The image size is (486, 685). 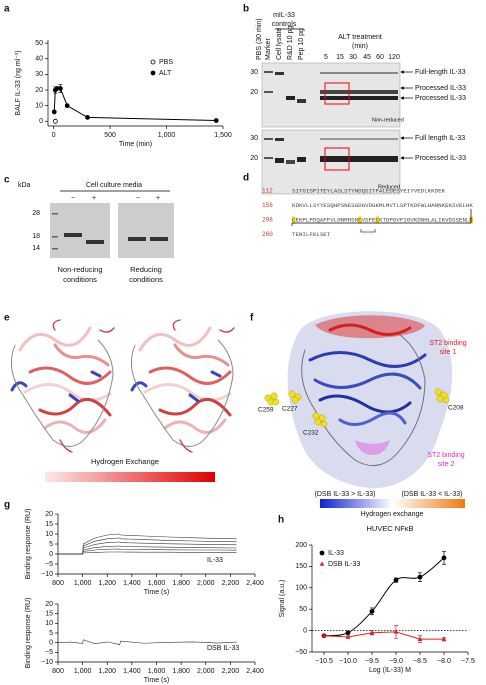 What do you see at coordinates (49, 652) in the screenshot?
I see `y-tick-label: −5` at bounding box center [49, 652].